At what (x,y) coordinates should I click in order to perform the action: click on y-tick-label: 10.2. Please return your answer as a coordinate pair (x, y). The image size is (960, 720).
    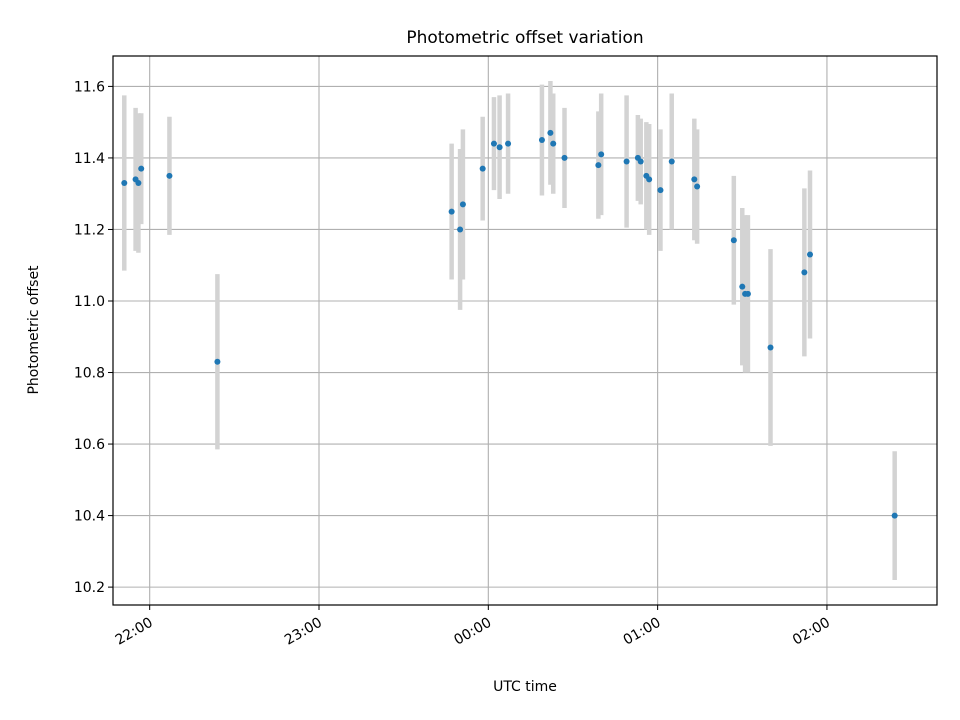
    Looking at the image, I should click on (89, 588).